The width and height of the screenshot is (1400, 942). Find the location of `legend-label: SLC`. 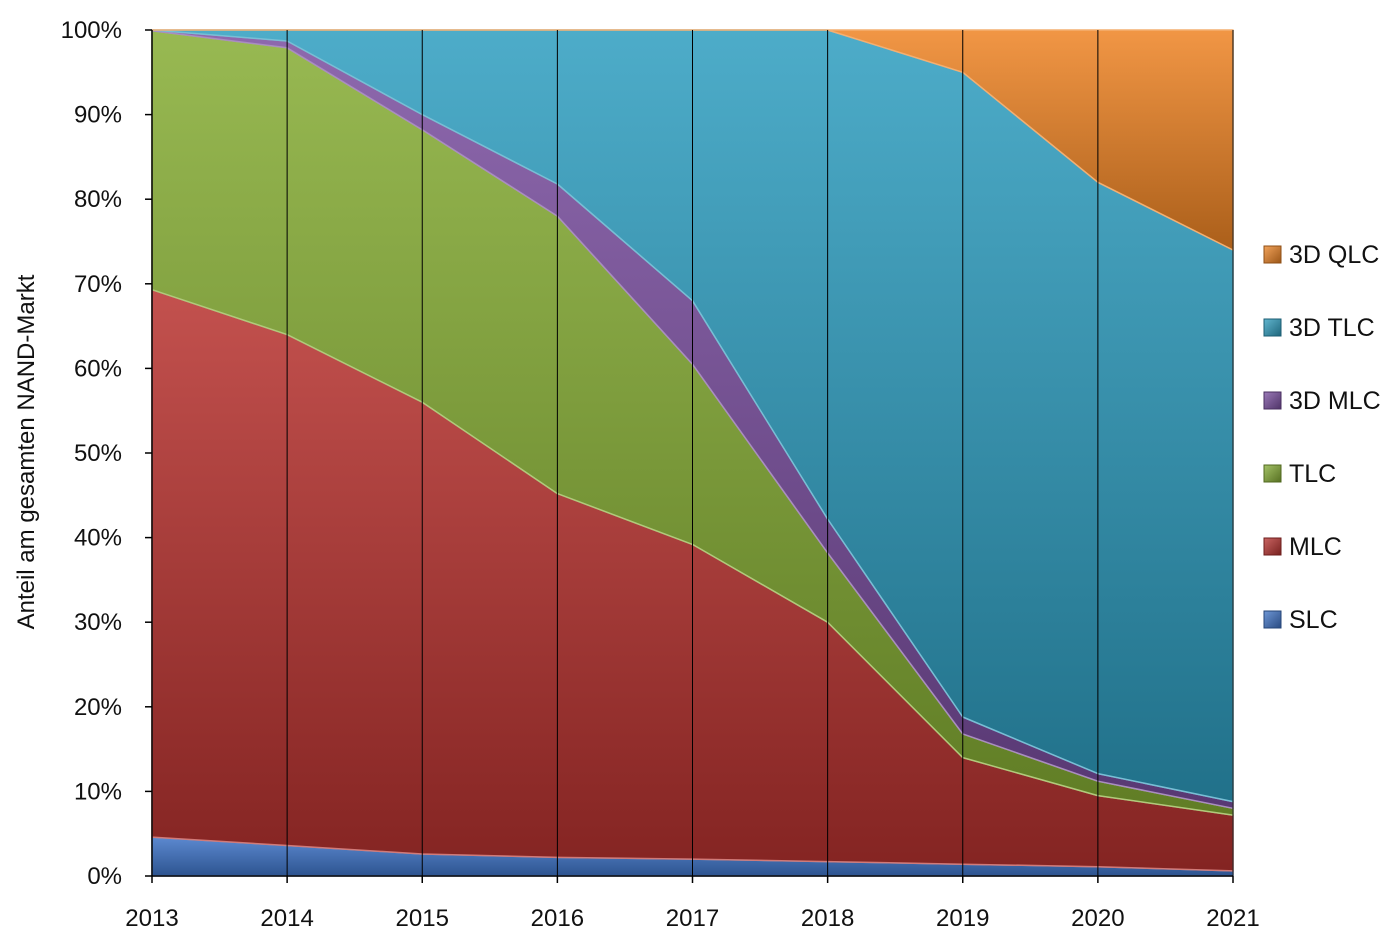

legend-label: SLC is located at coordinates (1313, 620).